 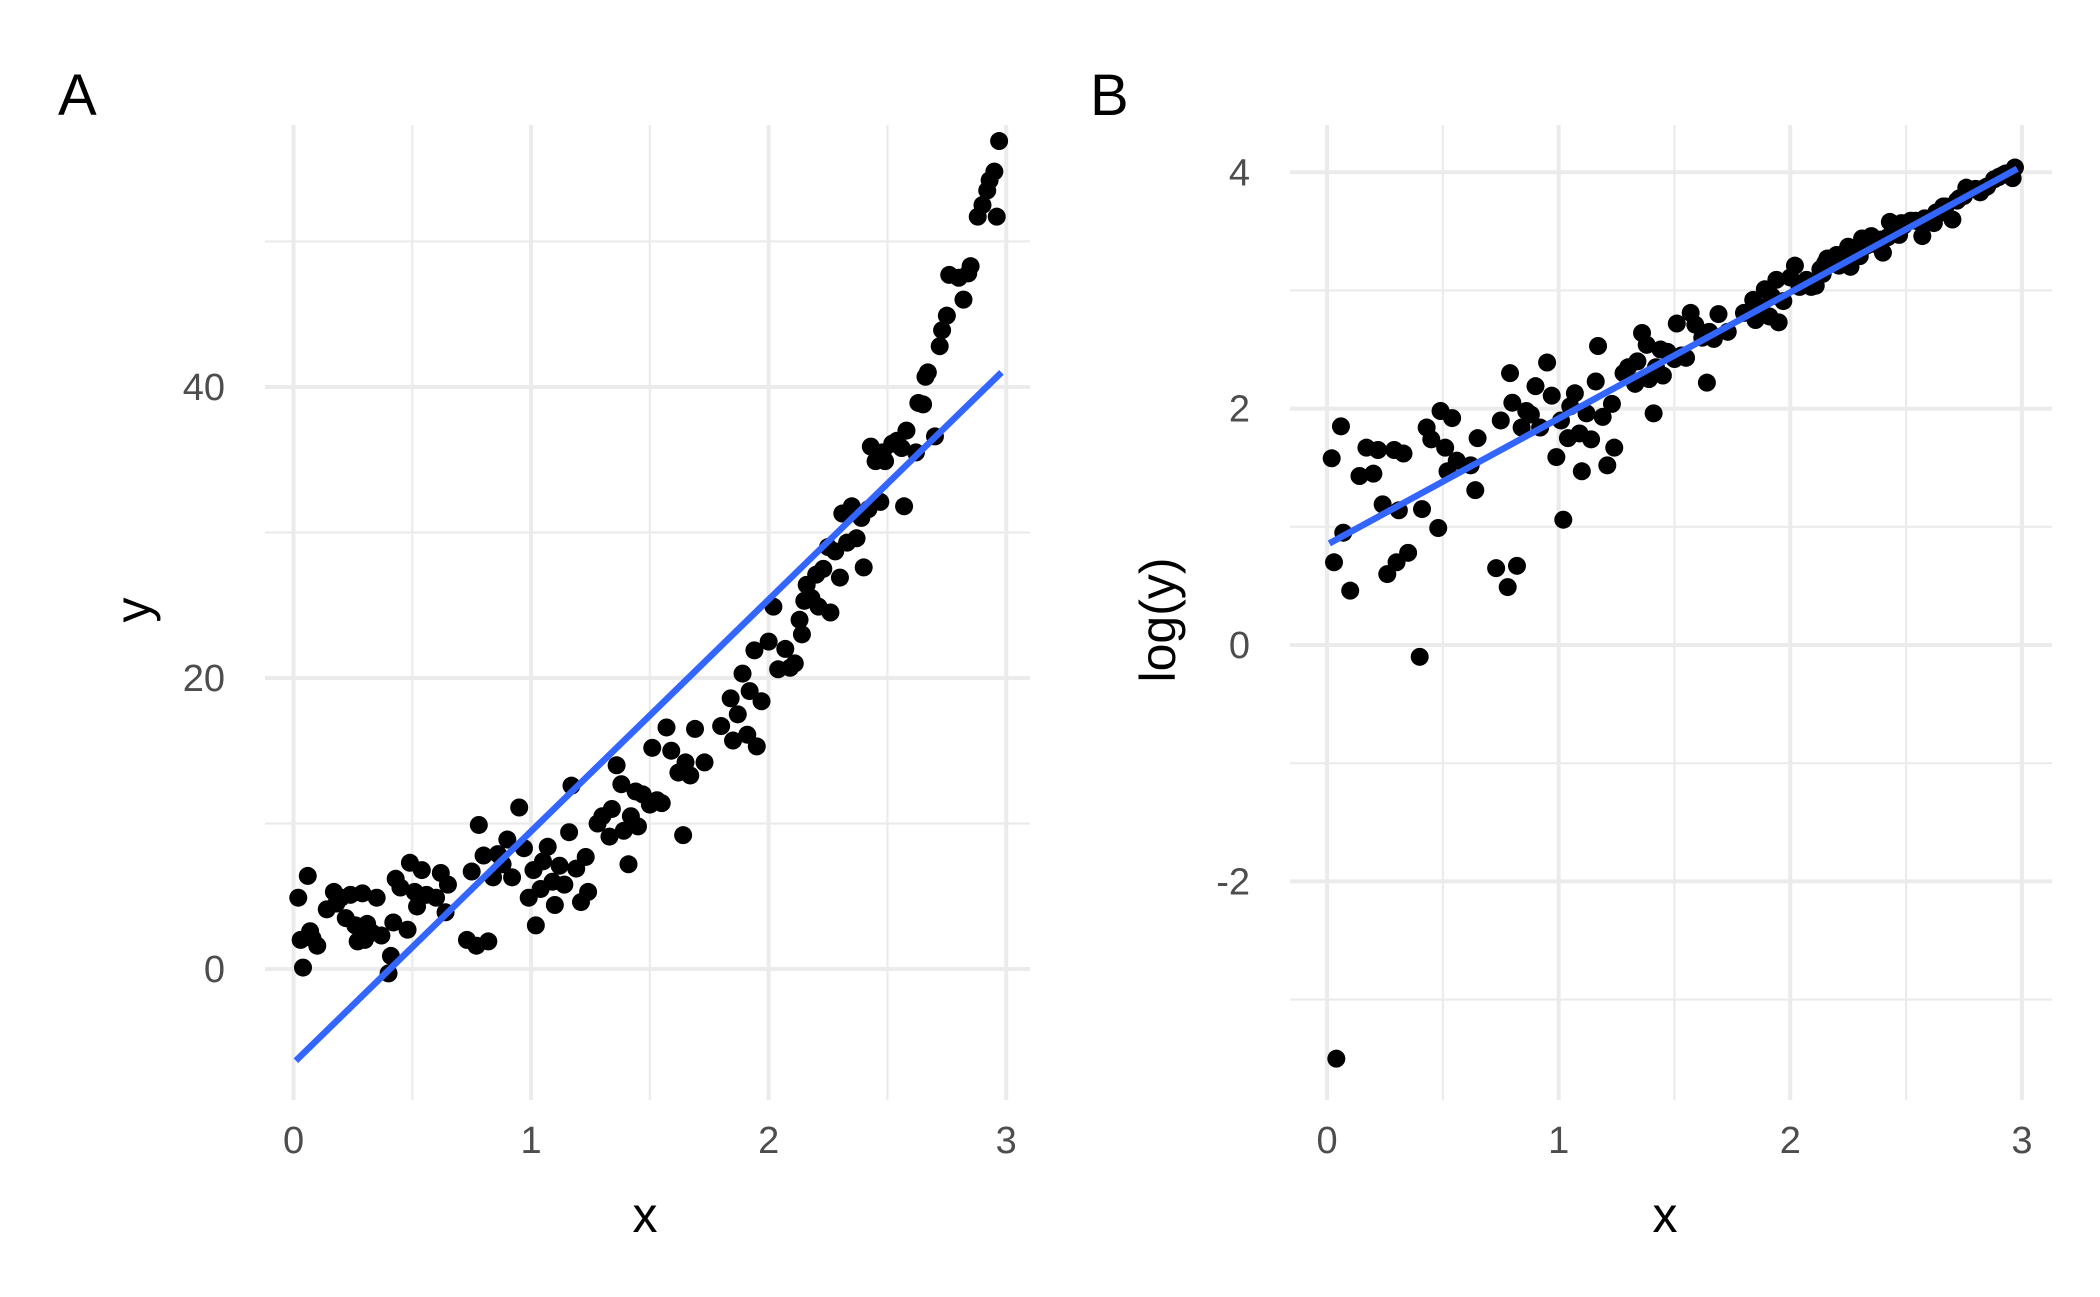 I want to click on panel-a-y-tick-label: 0, so click(x=214, y=970).